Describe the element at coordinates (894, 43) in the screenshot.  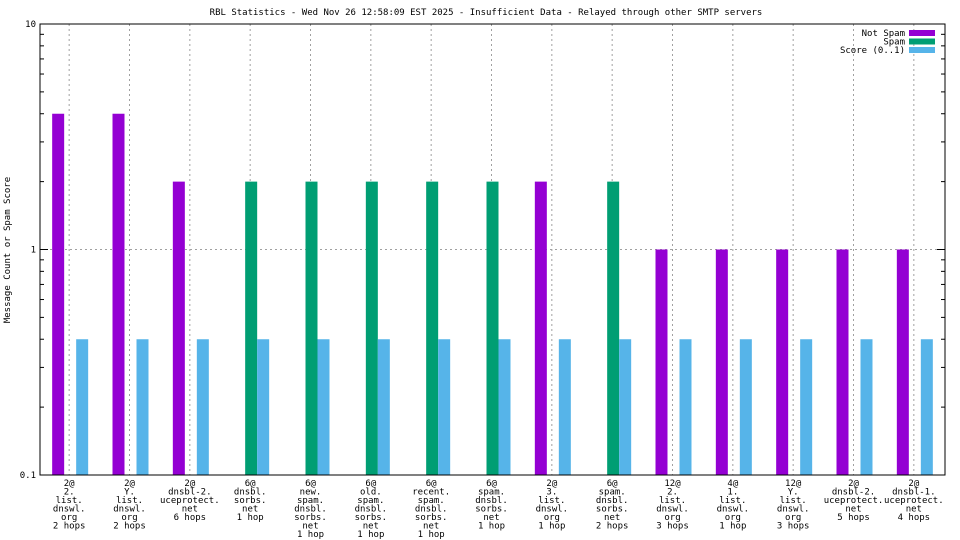
I see `legend-label-1: Spam` at that location.